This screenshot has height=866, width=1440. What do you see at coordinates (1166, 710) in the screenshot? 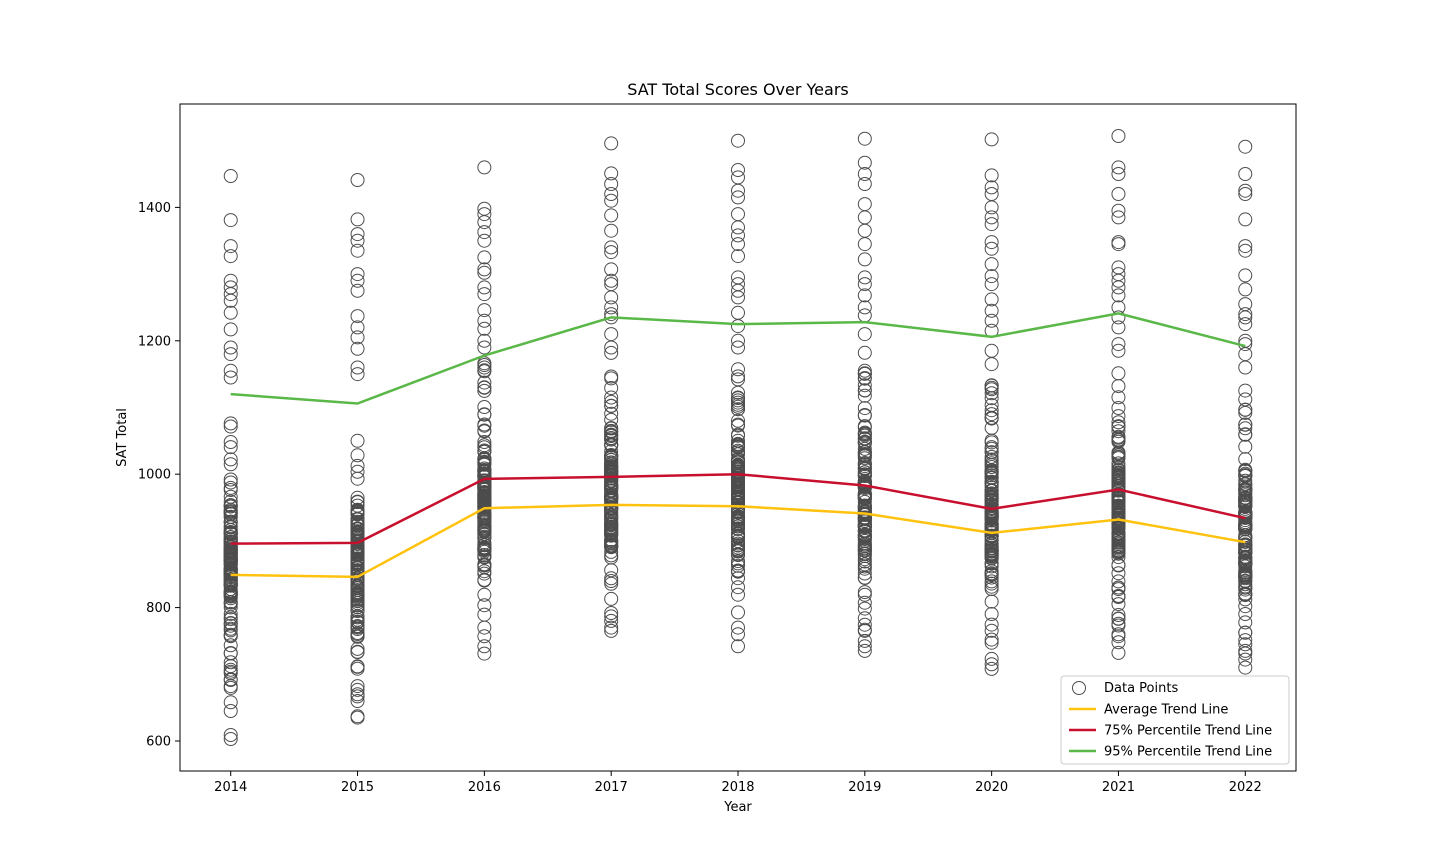
I see `legend-label-average-trend-line: Average Trend Line` at bounding box center [1166, 710].